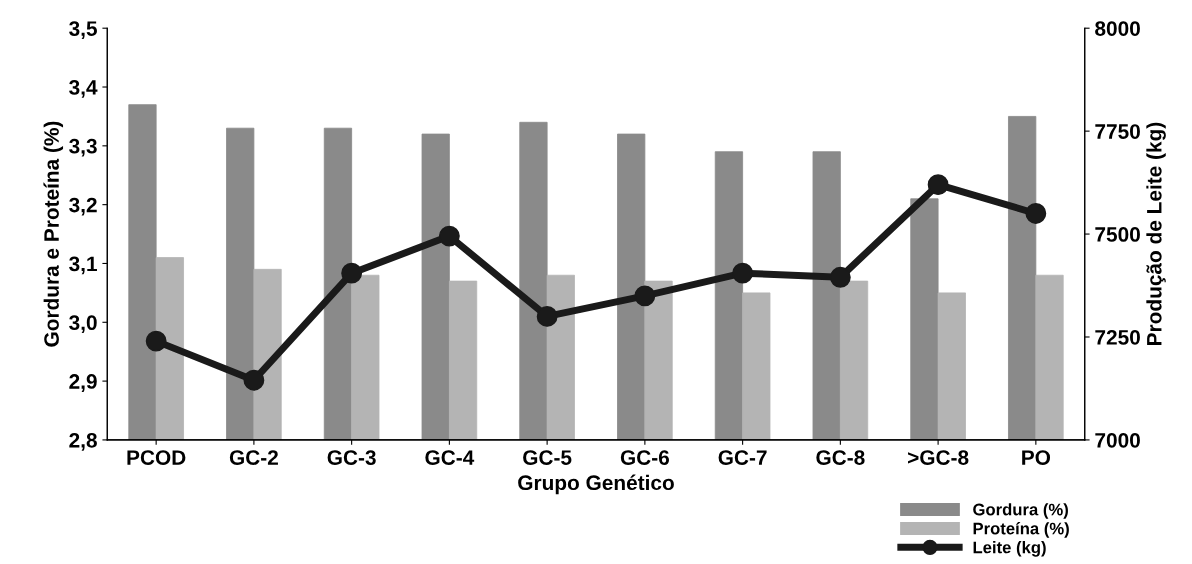 The image size is (1192, 564). Describe the element at coordinates (1021, 530) in the screenshot. I see `legend-label: Proteína (%)` at that location.